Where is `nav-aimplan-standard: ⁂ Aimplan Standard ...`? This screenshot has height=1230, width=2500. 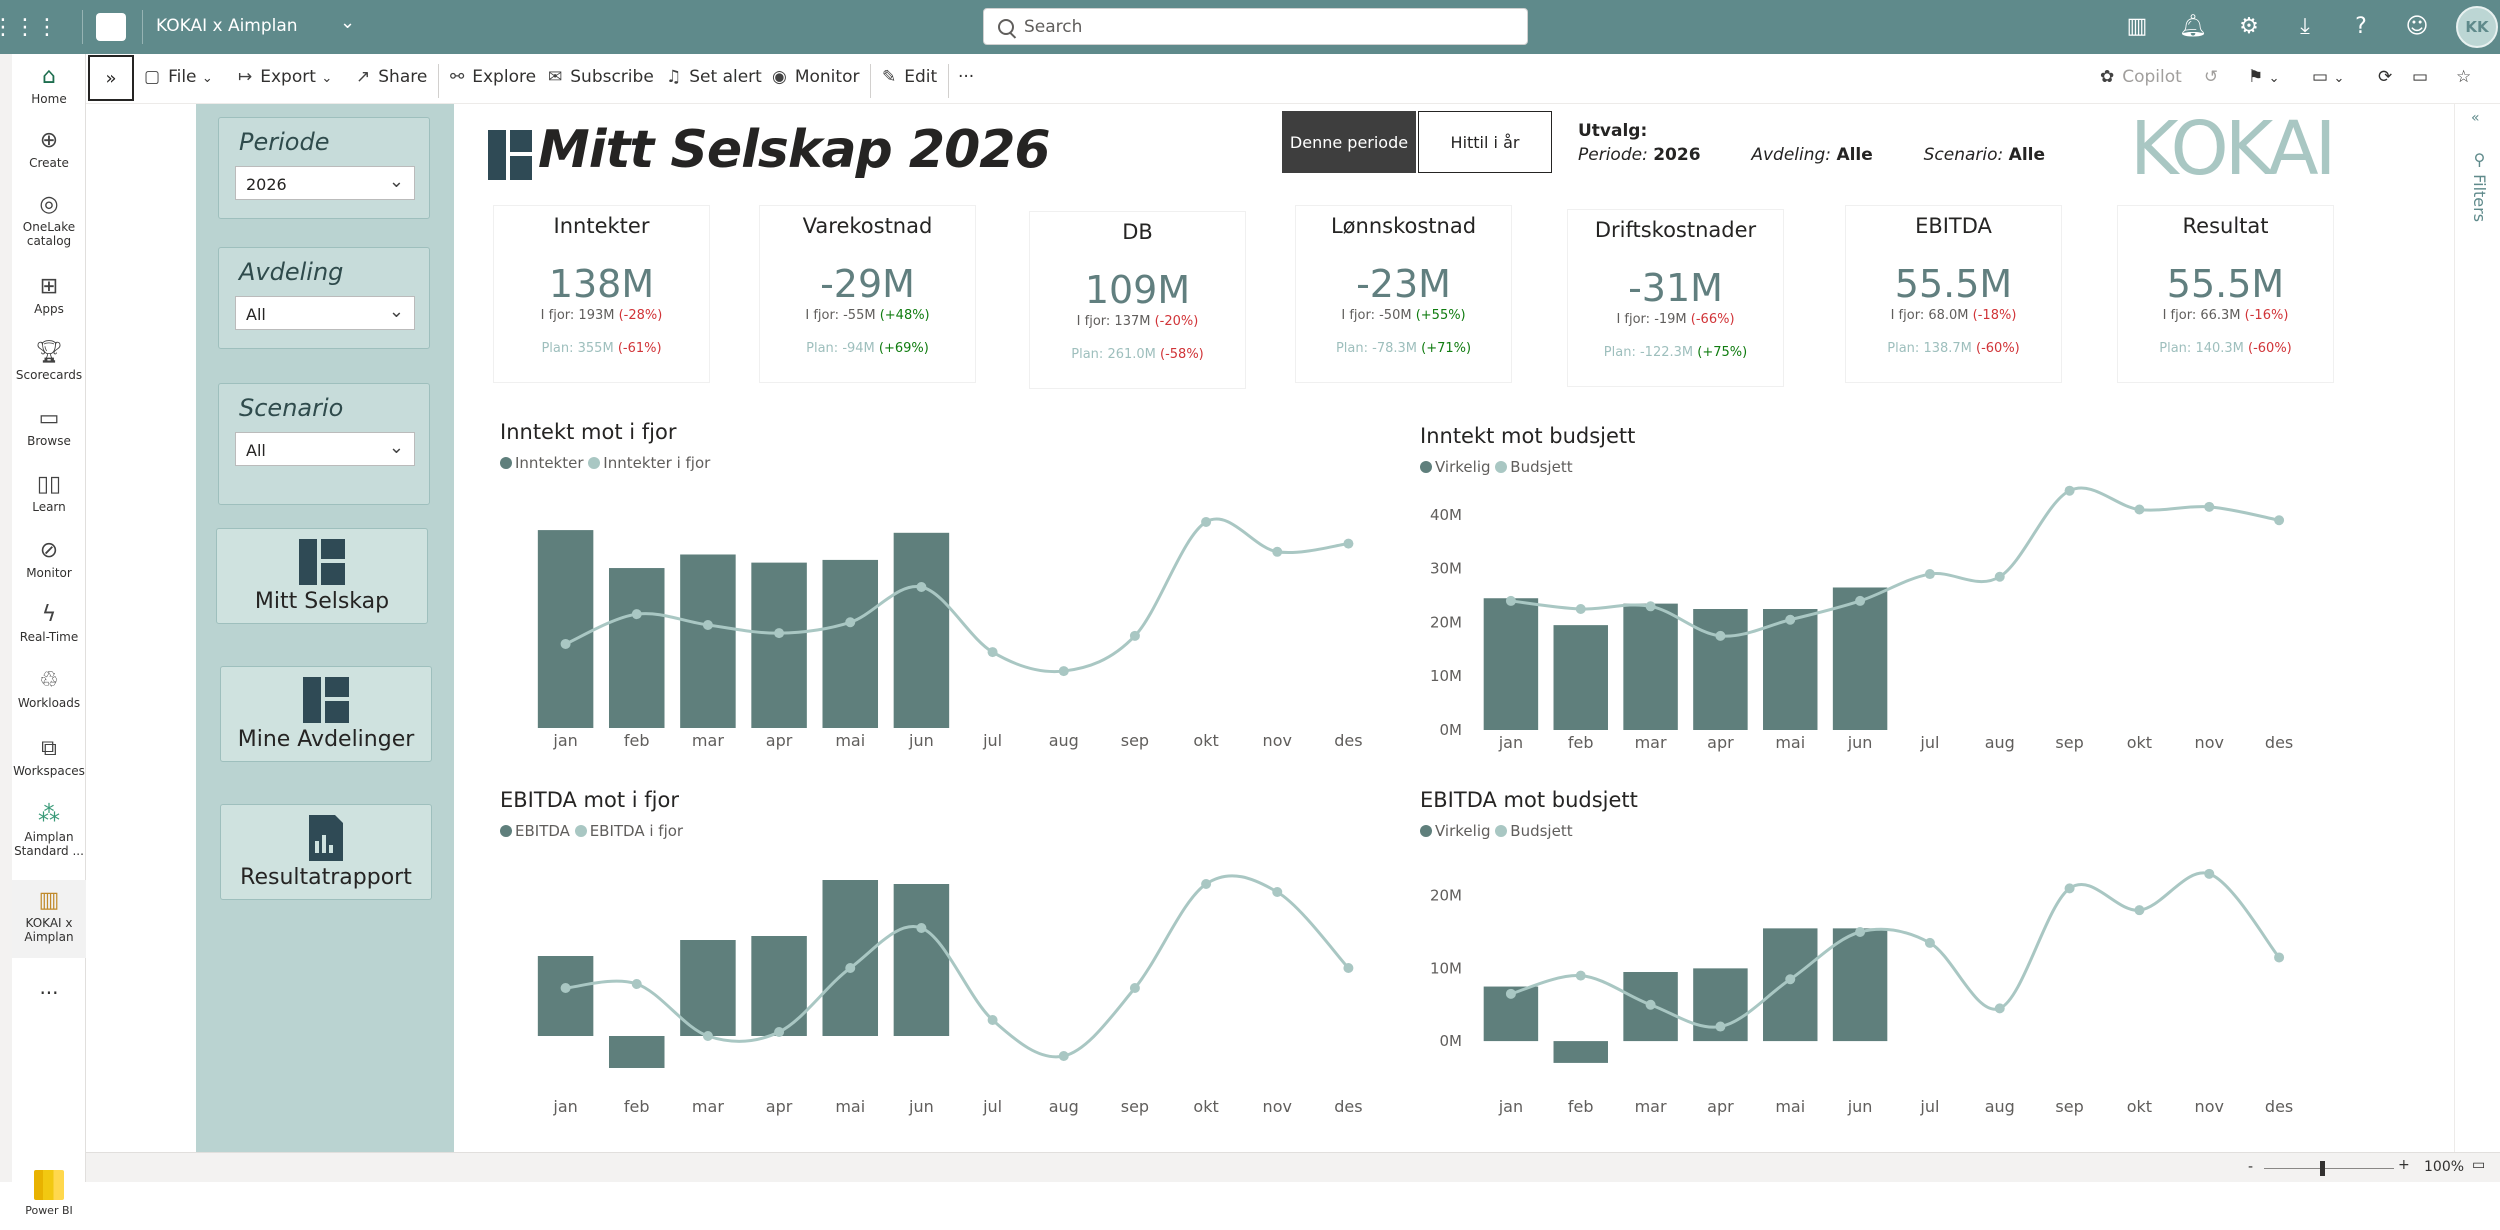 nav-aimplan-standard: ⁂ Aimplan Standard ... is located at coordinates (49, 829).